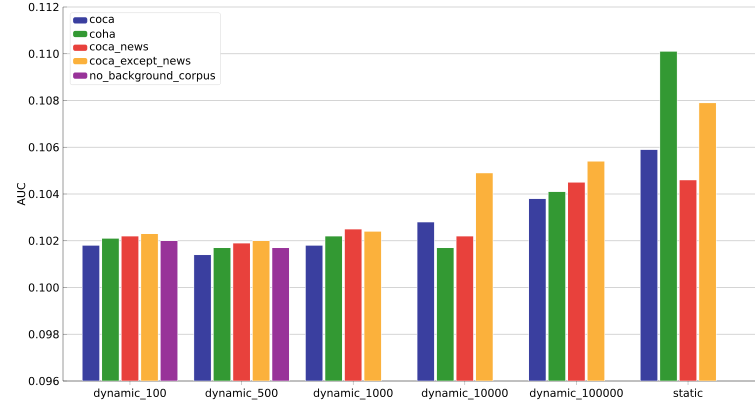 Image resolution: width=755 pixels, height=403 pixels. Describe the element at coordinates (43, 334) in the screenshot. I see `y-tick-label: 0.098` at that location.